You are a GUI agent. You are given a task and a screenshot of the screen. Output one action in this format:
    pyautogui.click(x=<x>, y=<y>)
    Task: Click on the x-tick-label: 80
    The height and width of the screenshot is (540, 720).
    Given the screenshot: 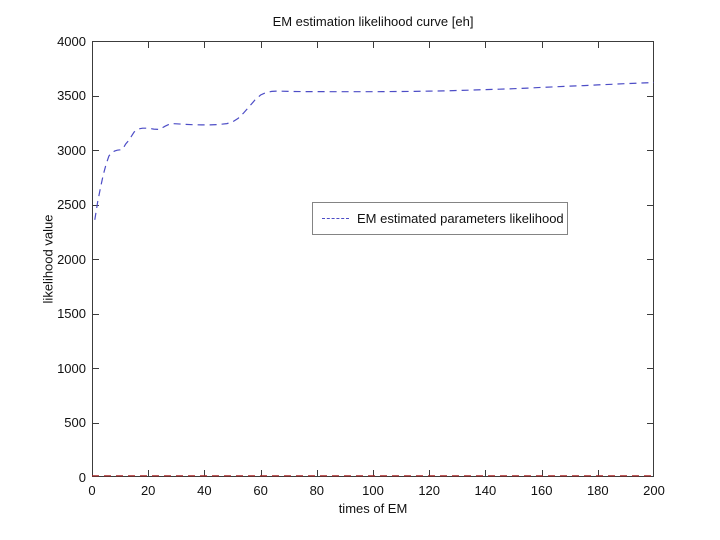 What is the action you would take?
    pyautogui.click(x=317, y=490)
    